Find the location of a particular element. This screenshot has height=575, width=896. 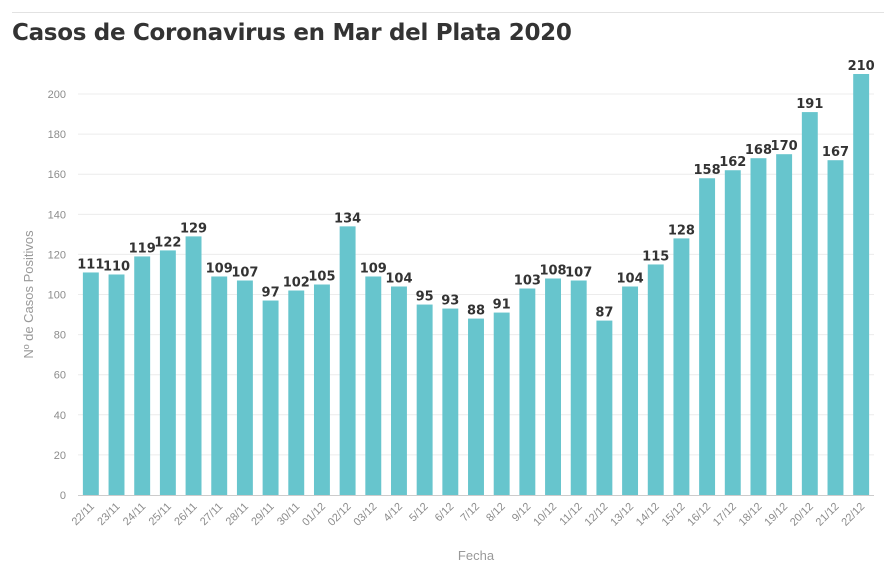

y-tick-label: 20 is located at coordinates (60, 456).